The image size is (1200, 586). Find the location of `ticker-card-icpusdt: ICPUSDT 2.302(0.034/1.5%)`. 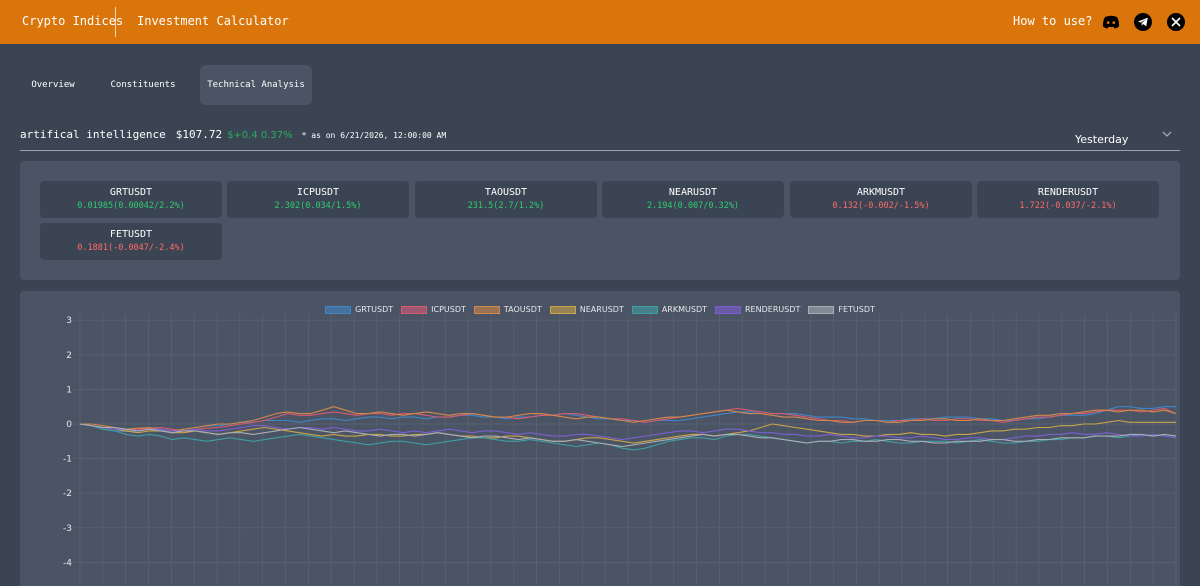

ticker-card-icpusdt: ICPUSDT 2.302(0.034/1.5%) is located at coordinates (318, 199).